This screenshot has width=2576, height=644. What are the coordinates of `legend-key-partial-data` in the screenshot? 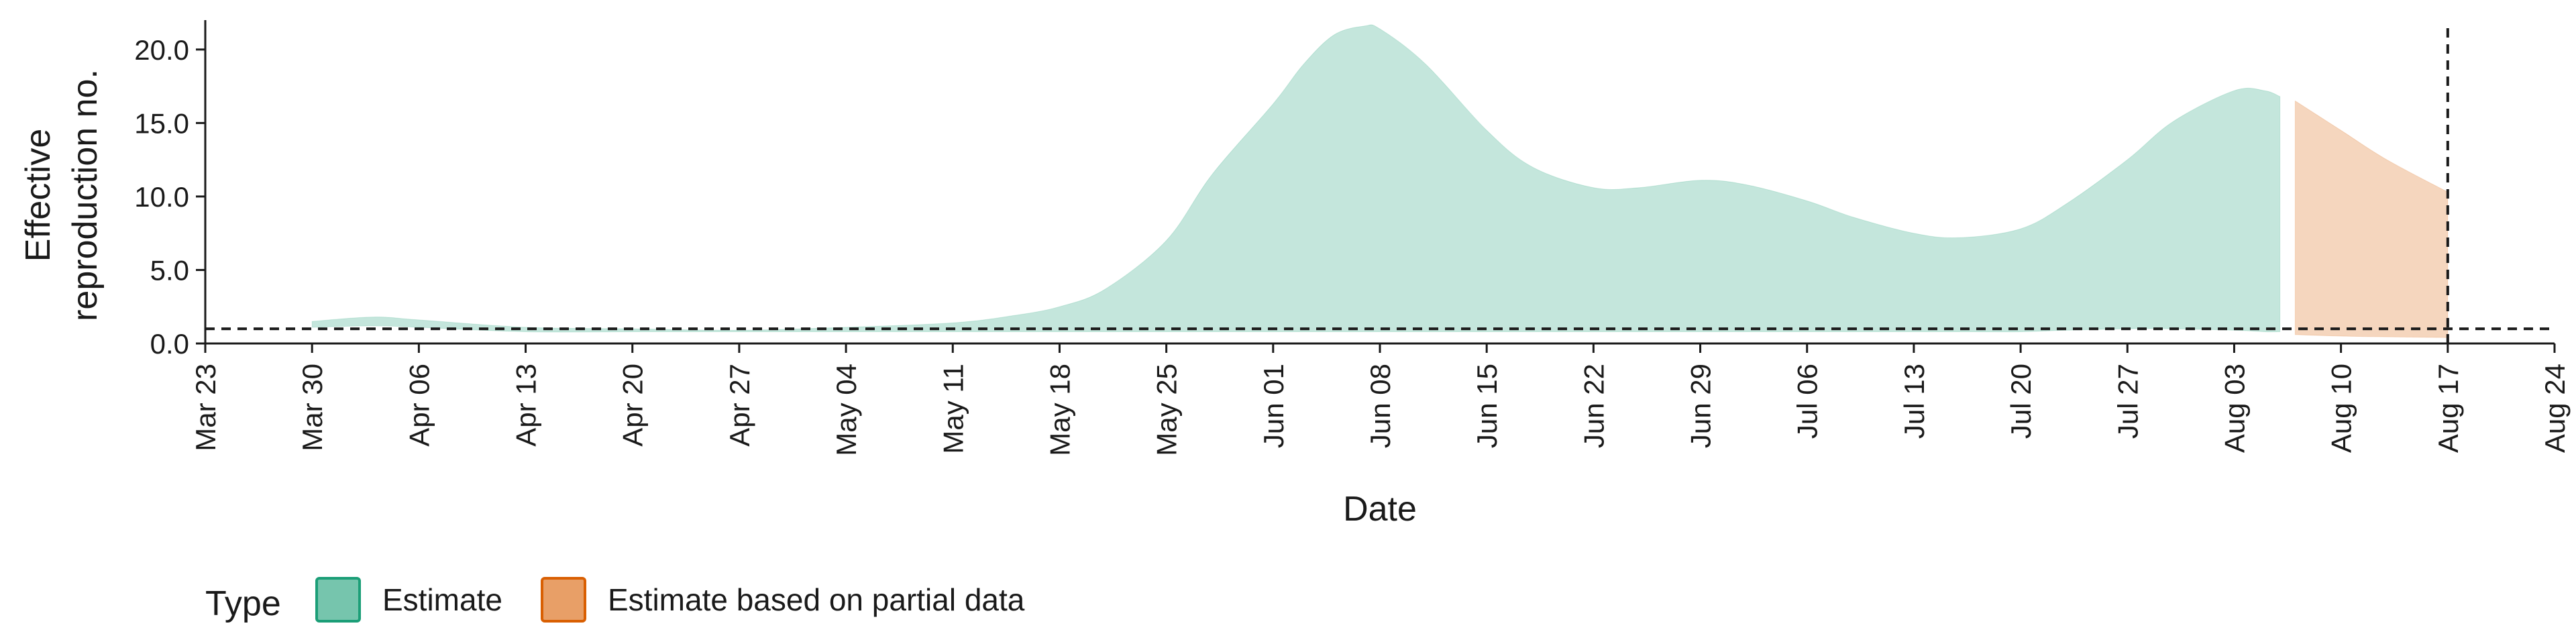 It's located at (563, 600).